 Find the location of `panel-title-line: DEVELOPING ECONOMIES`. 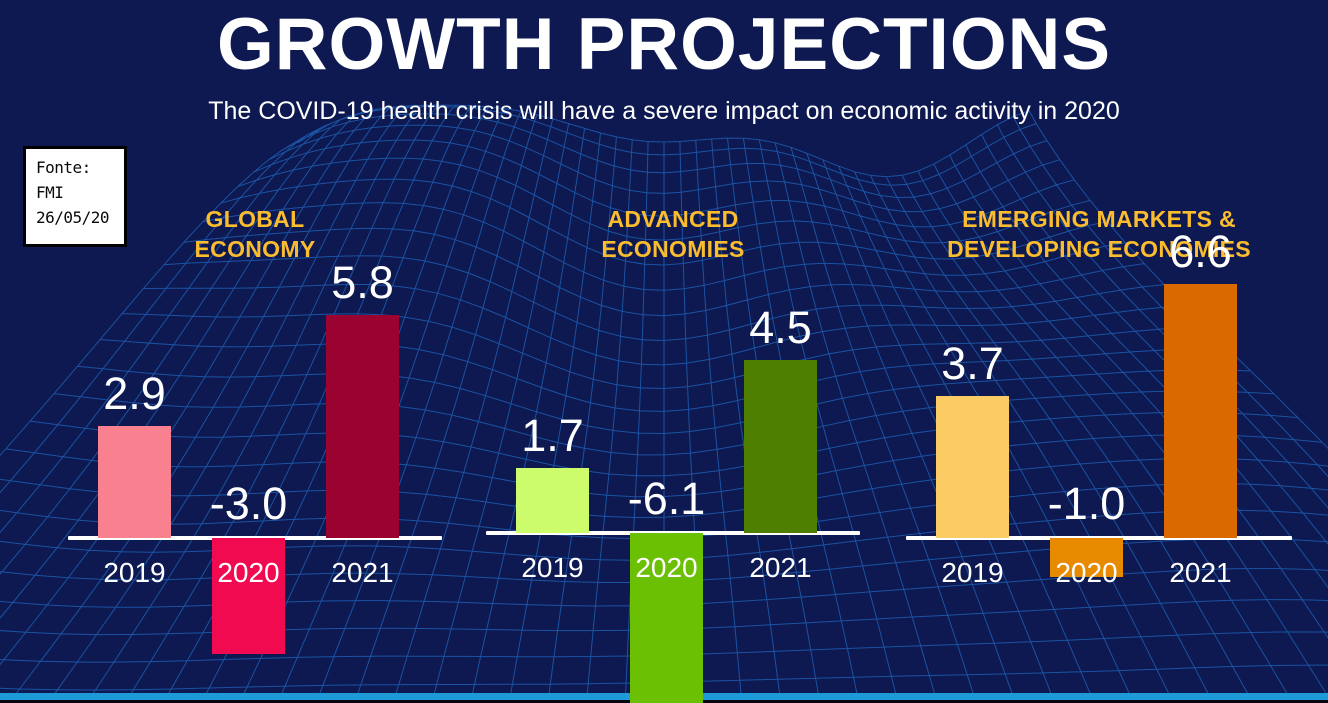

panel-title-line: DEVELOPING ECONOMIES is located at coordinates (1099, 249).